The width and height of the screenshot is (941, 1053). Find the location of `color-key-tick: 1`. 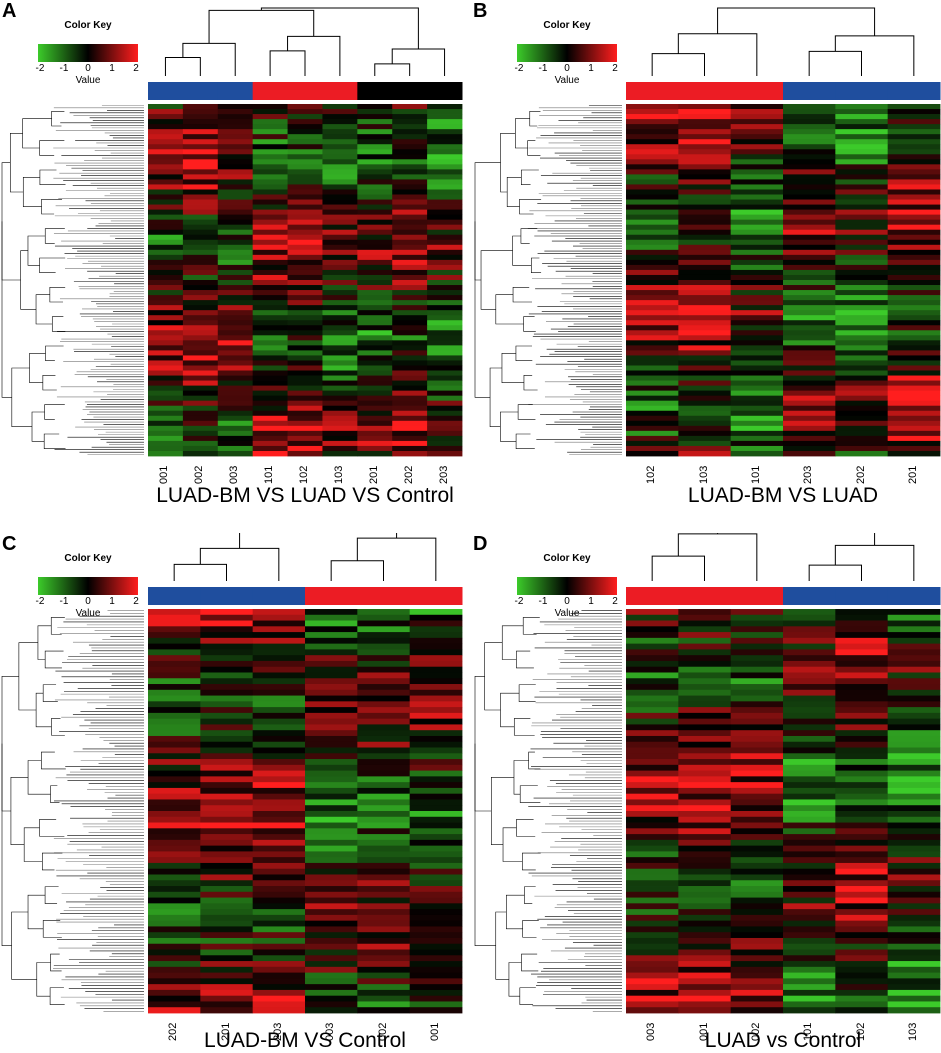

color-key-tick: 1 is located at coordinates (591, 68).